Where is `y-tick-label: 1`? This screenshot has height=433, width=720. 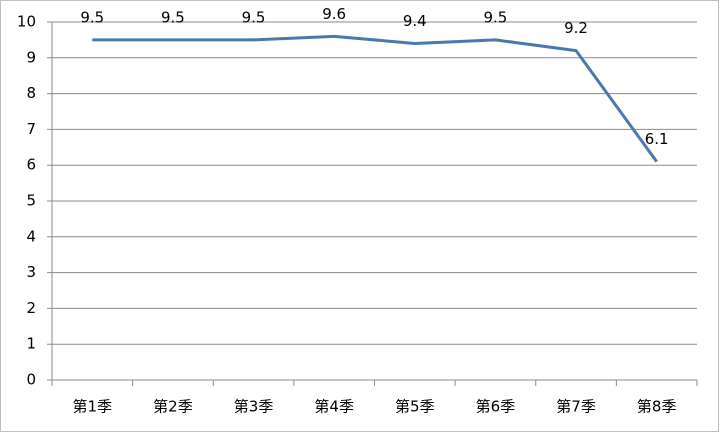 y-tick-label: 1 is located at coordinates (31, 344).